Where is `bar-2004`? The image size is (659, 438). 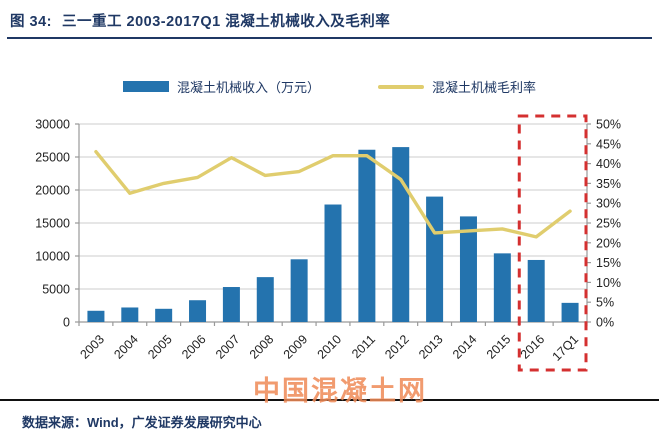 bar-2004 is located at coordinates (130, 314).